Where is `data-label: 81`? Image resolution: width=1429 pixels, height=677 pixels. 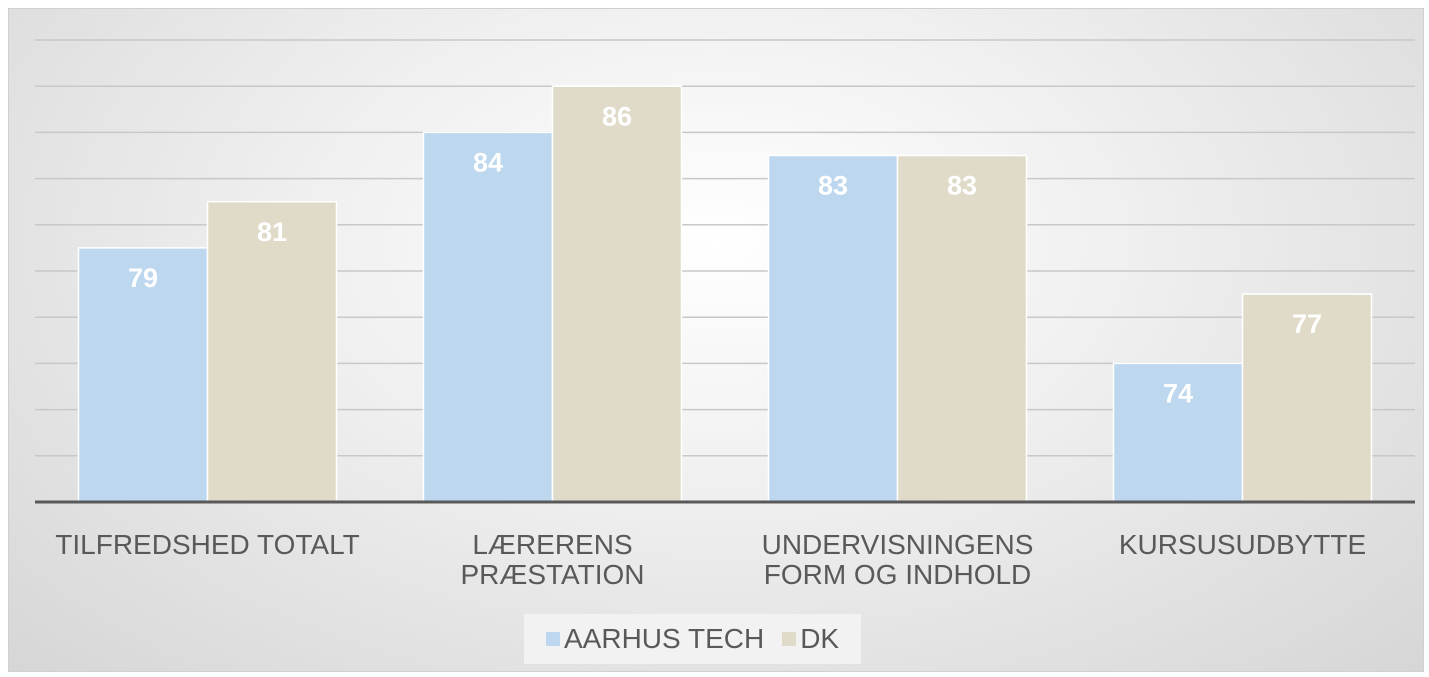 data-label: 81 is located at coordinates (272, 232).